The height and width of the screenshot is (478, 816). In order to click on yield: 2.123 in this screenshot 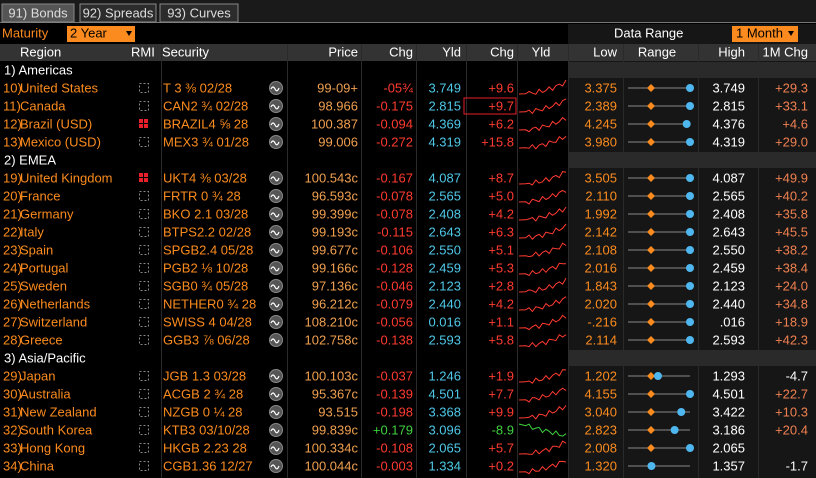, I will do `click(444, 285)`.